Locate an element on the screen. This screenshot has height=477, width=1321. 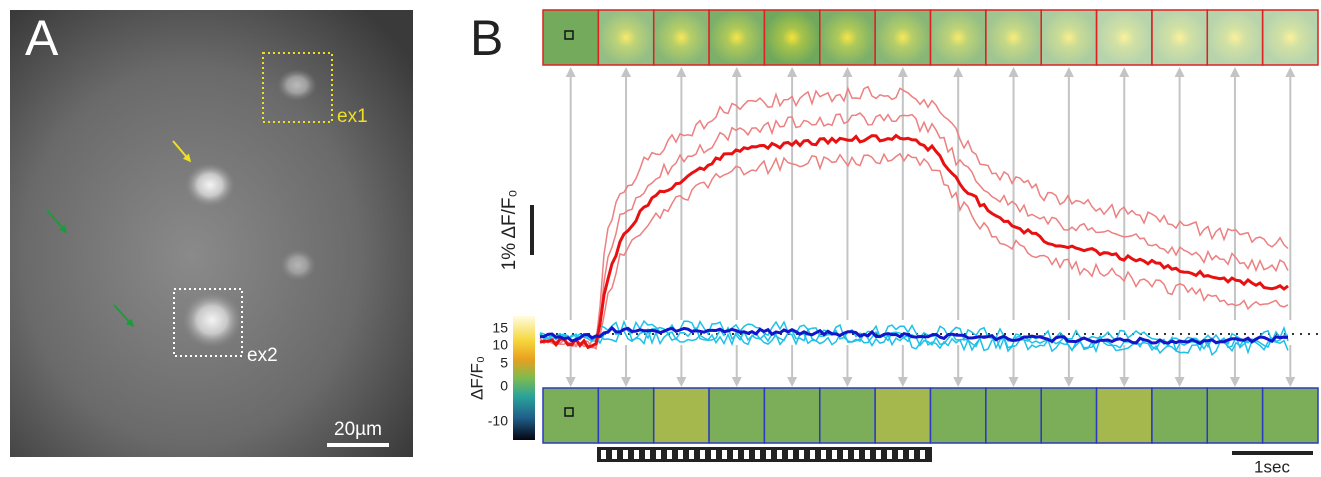
mean-trace is located at coordinates (914, 335).